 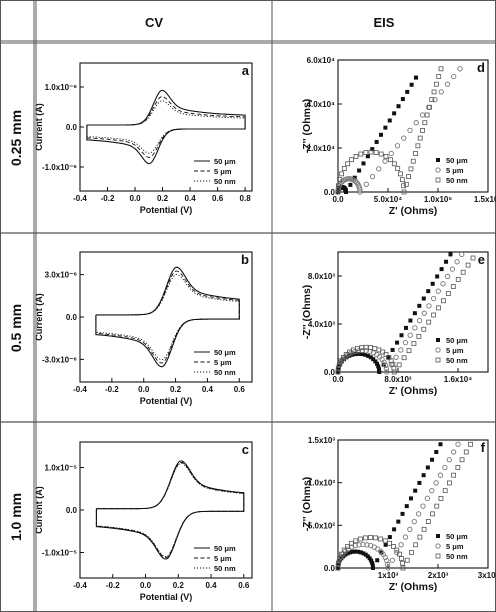 What do you see at coordinates (399, 131) in the screenshot?
I see `series-points` at bounding box center [399, 131].